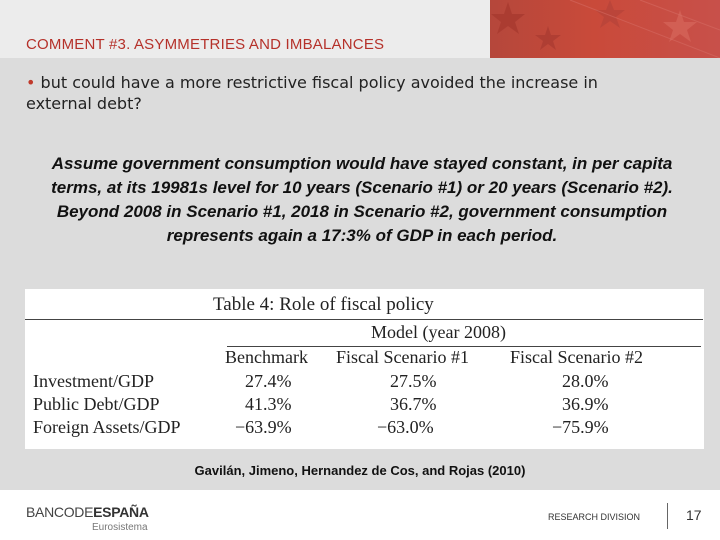 The width and height of the screenshot is (720, 540). What do you see at coordinates (364, 319) in the screenshot?
I see `table-top-rule` at bounding box center [364, 319].